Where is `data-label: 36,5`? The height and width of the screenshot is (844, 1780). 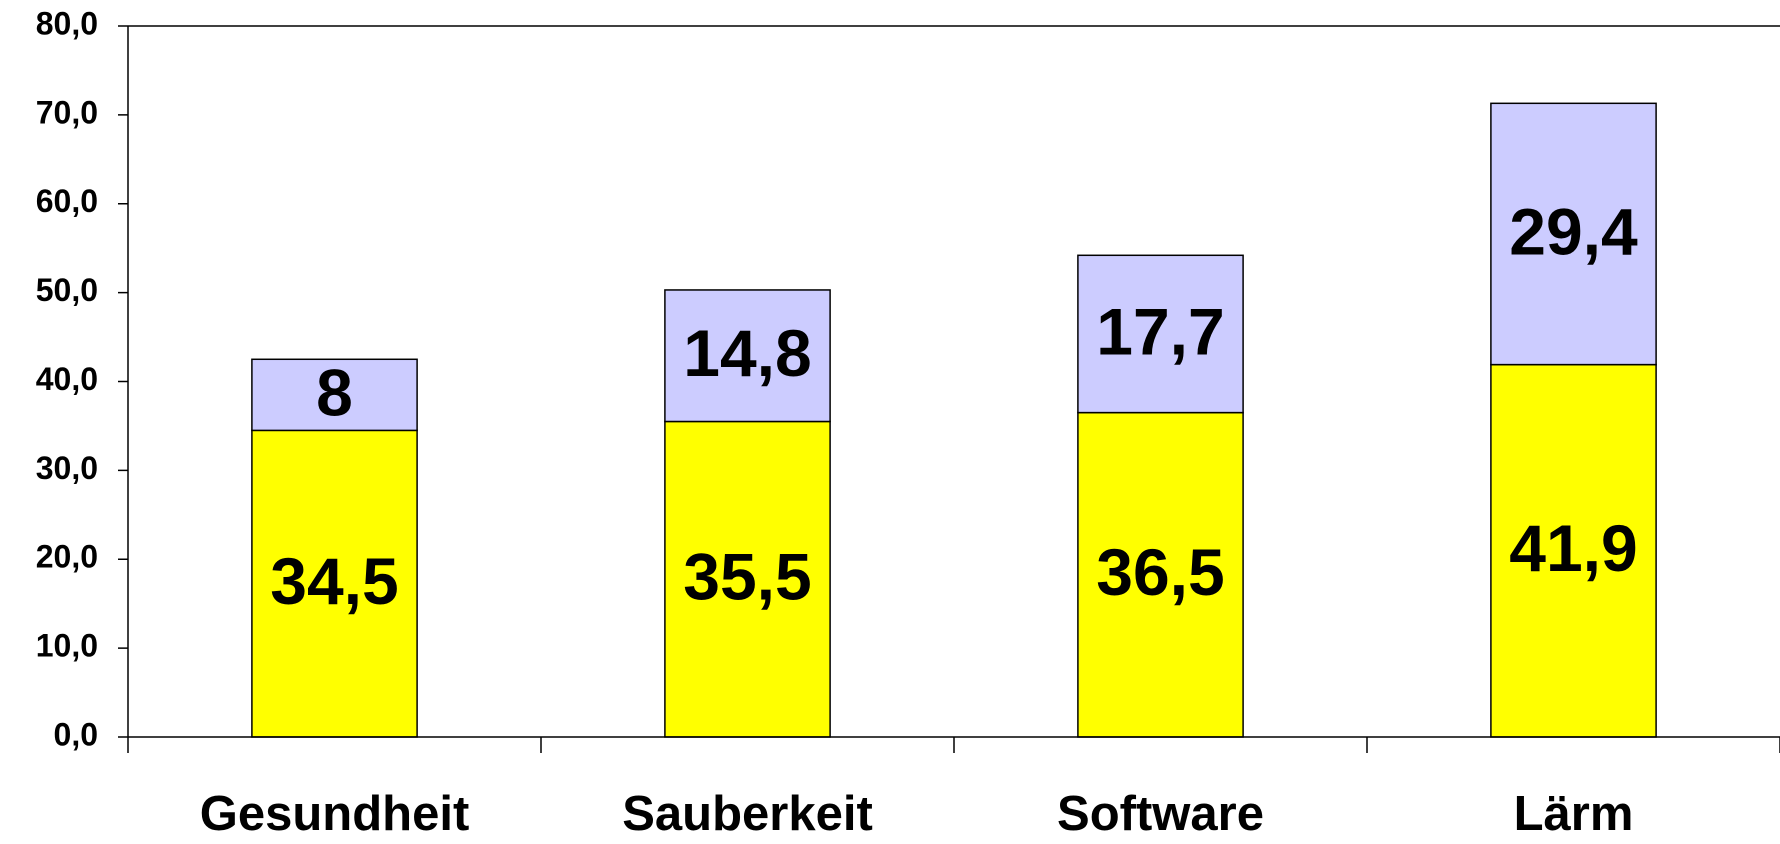 data-label: 36,5 is located at coordinates (1160, 572).